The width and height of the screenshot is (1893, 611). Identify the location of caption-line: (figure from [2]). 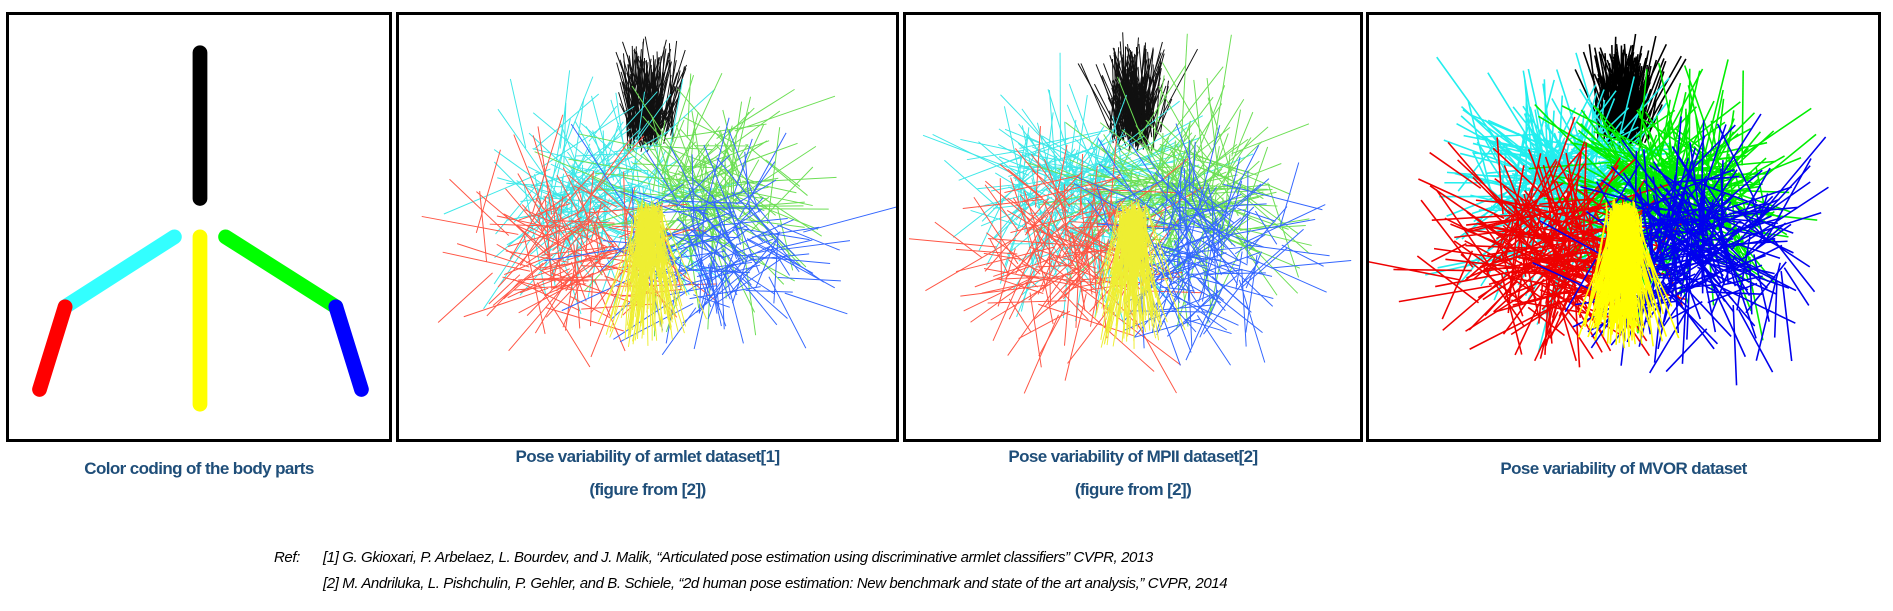
(1133, 489).